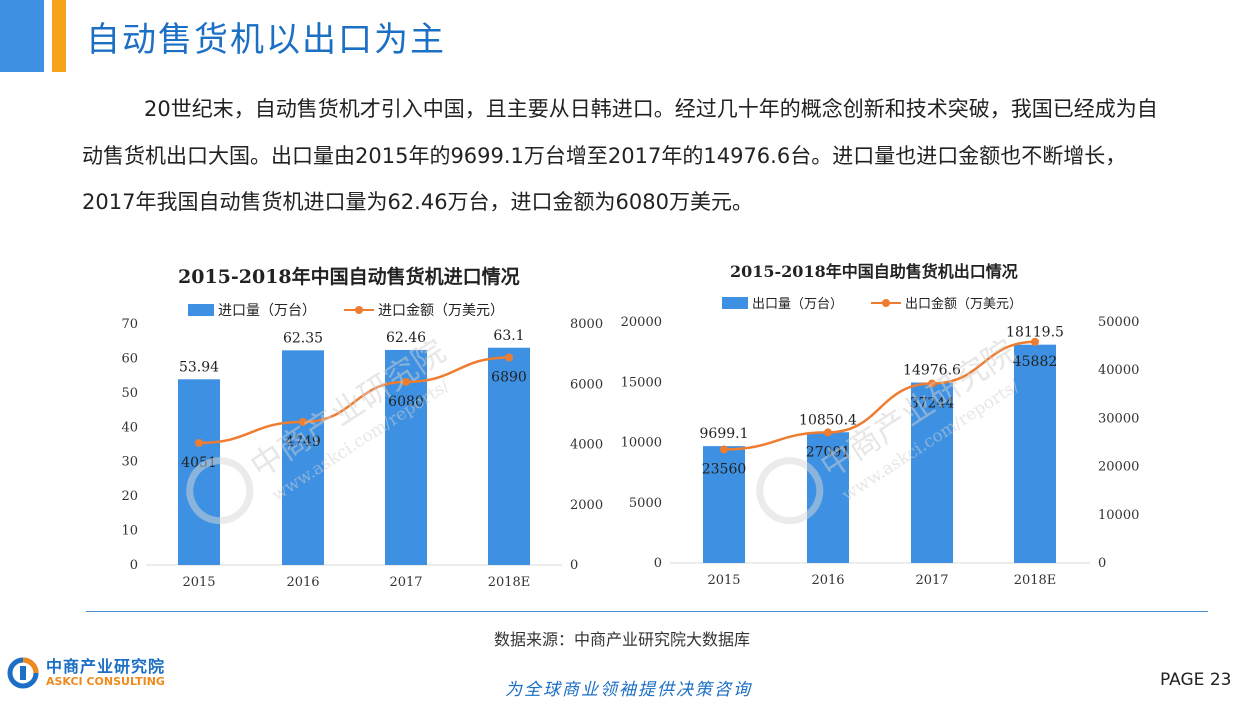 The height and width of the screenshot is (710, 1250). I want to click on export-bar-value-label: 18119.5, so click(1035, 333).